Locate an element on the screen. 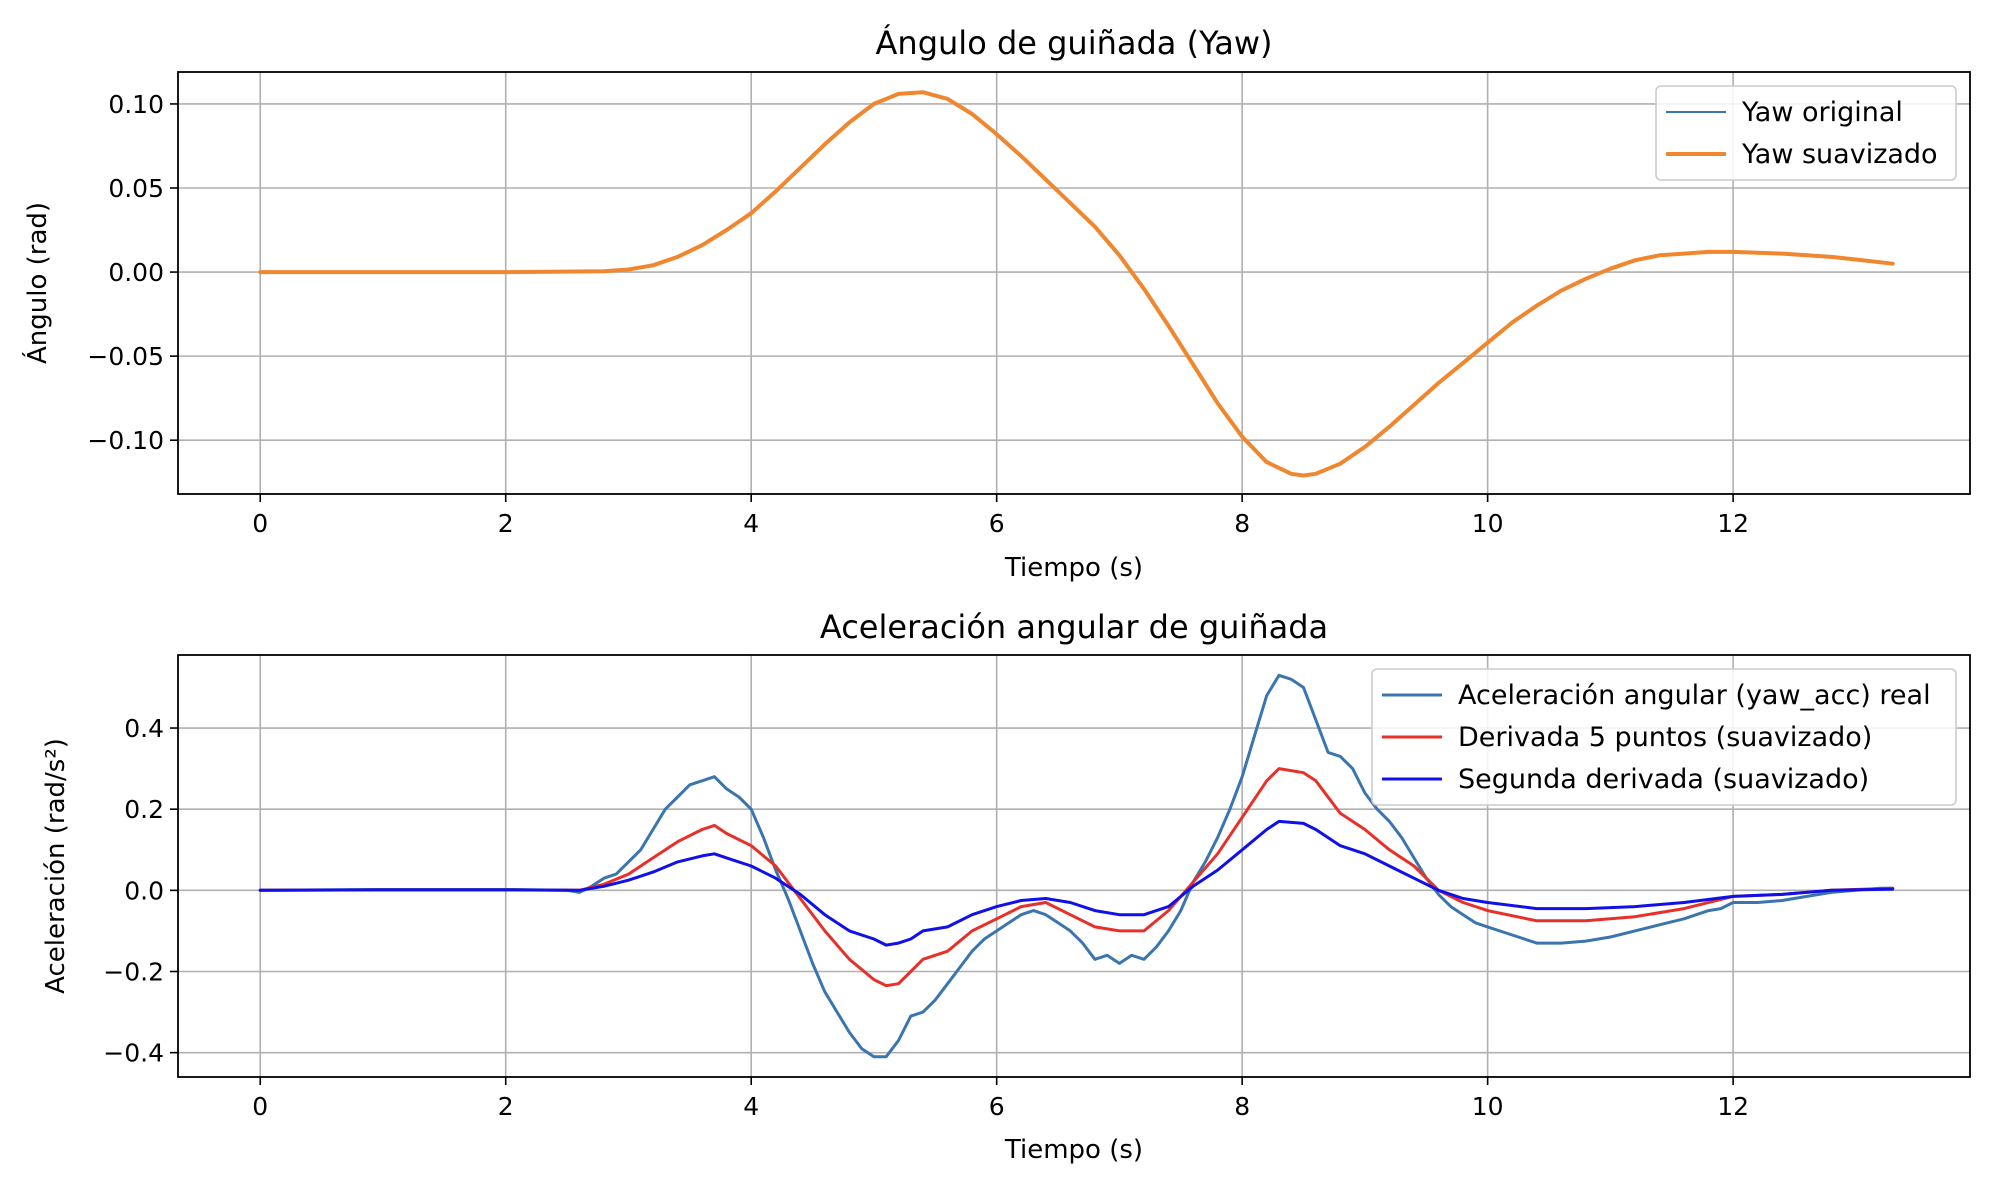 Image resolution: width=2002 pixels, height=1194 pixels. legend-label: Yaw original is located at coordinates (1822, 112).